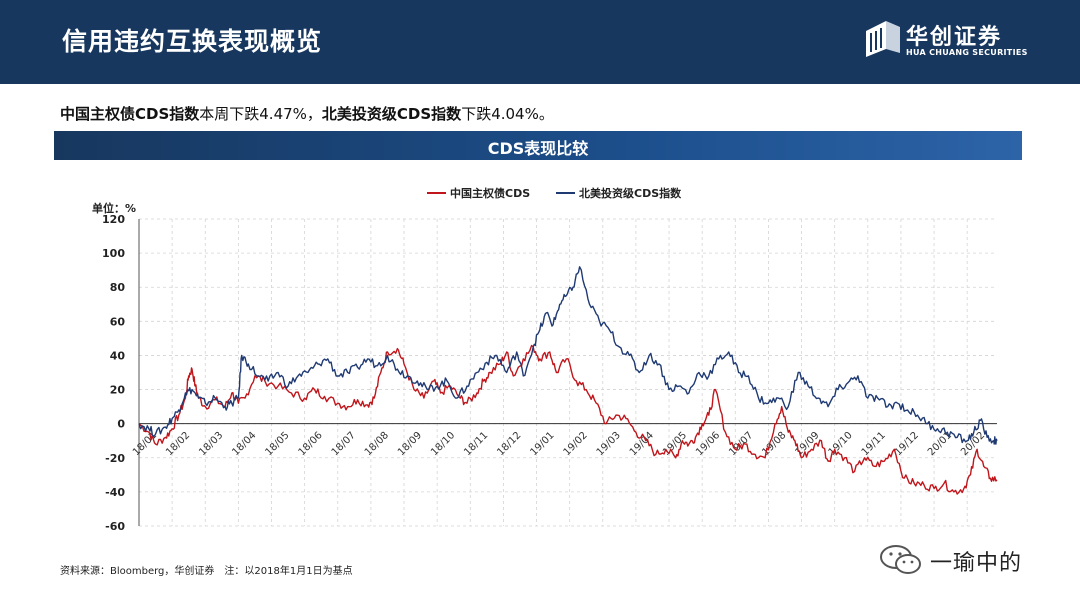 The image size is (1080, 608). What do you see at coordinates (576, 444) in the screenshot?
I see `x-tick-label: 19/02` at bounding box center [576, 444].